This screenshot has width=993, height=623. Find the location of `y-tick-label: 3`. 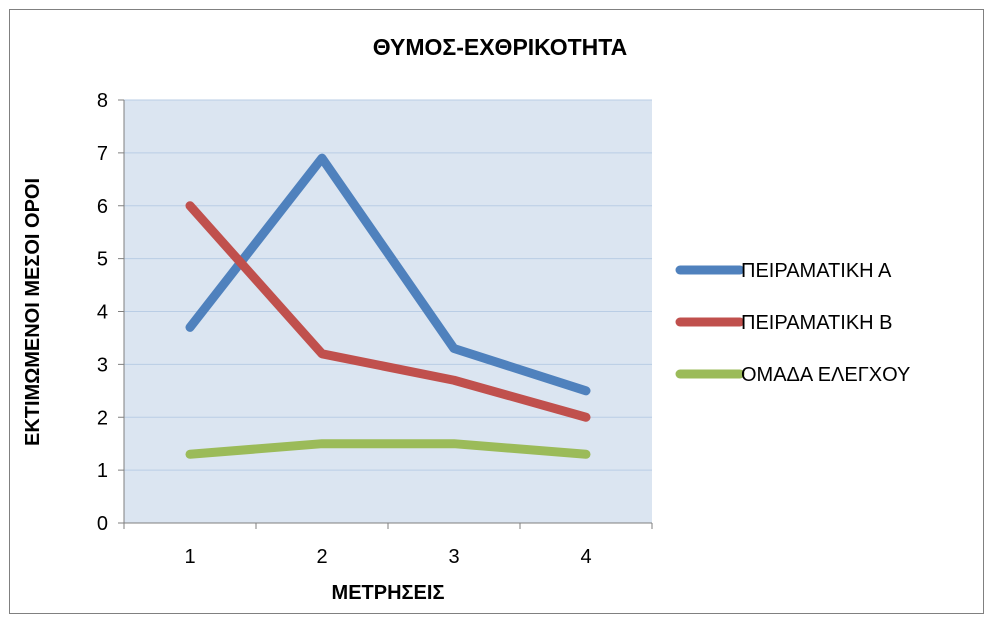

y-tick-label: 3 is located at coordinates (102, 365).